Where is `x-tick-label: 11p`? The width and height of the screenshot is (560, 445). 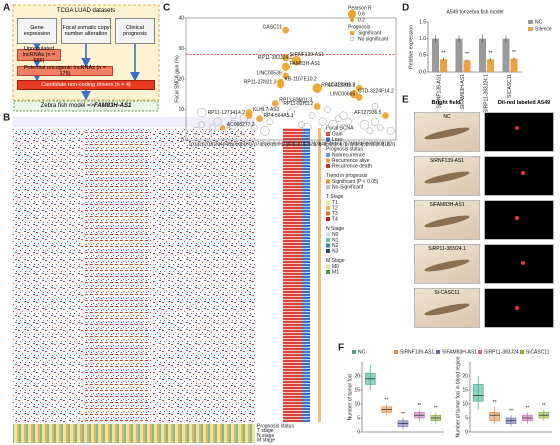 x-tick-label: 11p is located at coordinates (296, 144).